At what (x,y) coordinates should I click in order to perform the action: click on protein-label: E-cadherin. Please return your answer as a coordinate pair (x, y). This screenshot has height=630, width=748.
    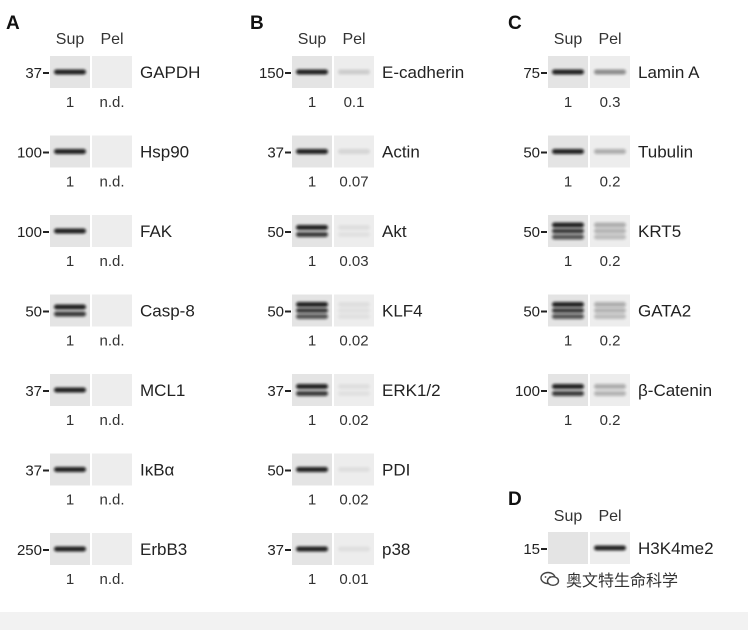
    Looking at the image, I should click on (423, 72).